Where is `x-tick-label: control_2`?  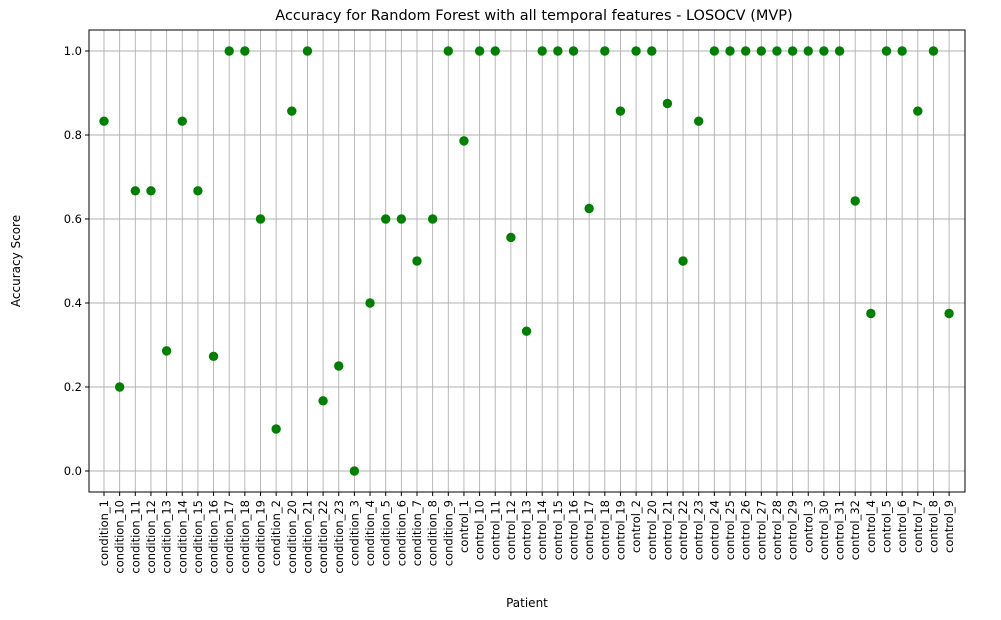 x-tick-label: control_2 is located at coordinates (636, 526).